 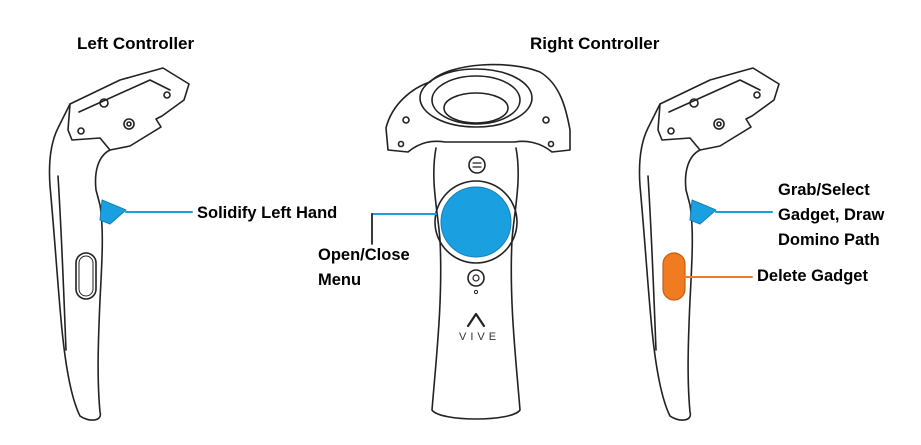 I want to click on grab-controller-side-seam, so click(x=652, y=263).